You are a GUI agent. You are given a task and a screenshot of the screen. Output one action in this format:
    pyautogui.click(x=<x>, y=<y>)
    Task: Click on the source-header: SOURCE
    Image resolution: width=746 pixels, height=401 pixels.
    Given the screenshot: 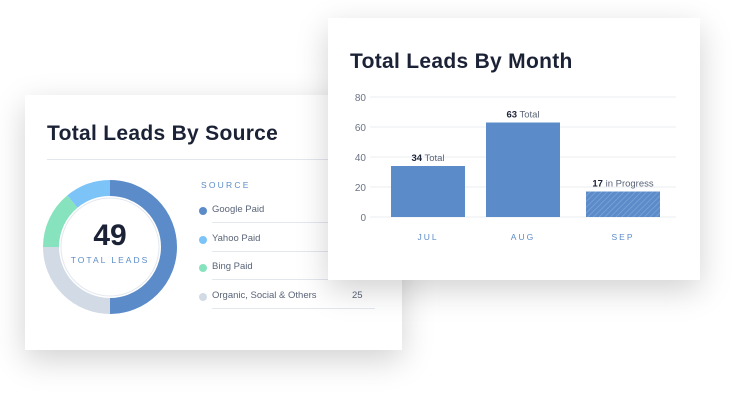 What is the action you would take?
    pyautogui.click(x=226, y=185)
    